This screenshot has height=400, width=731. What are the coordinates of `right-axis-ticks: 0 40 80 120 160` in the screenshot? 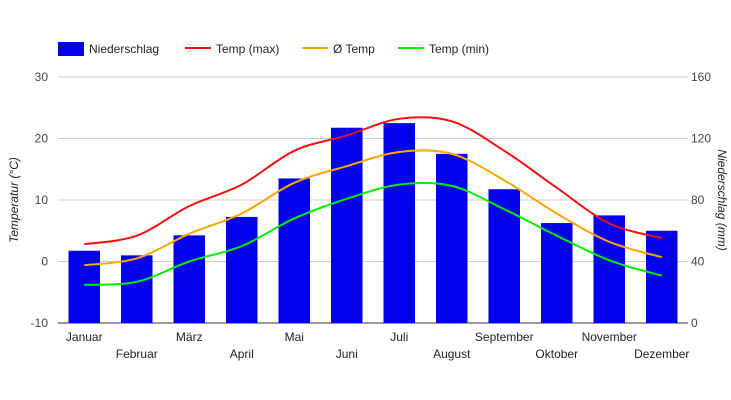 It's located at (701, 200).